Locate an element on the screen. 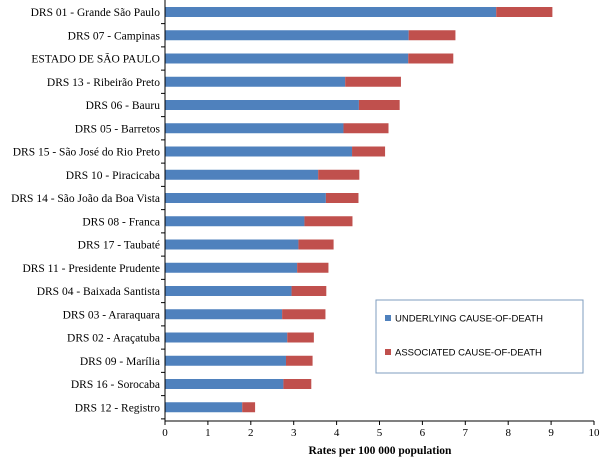  category-label: DRS 04 - Baixada Santista is located at coordinates (98, 292).